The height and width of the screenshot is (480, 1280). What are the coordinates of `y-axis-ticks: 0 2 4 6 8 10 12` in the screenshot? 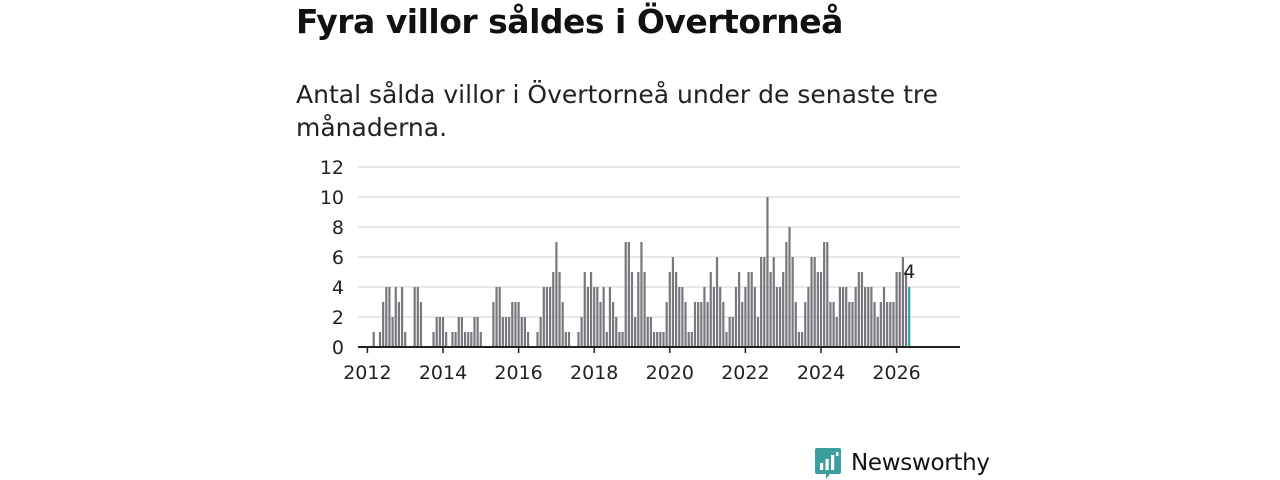 It's located at (332, 258).